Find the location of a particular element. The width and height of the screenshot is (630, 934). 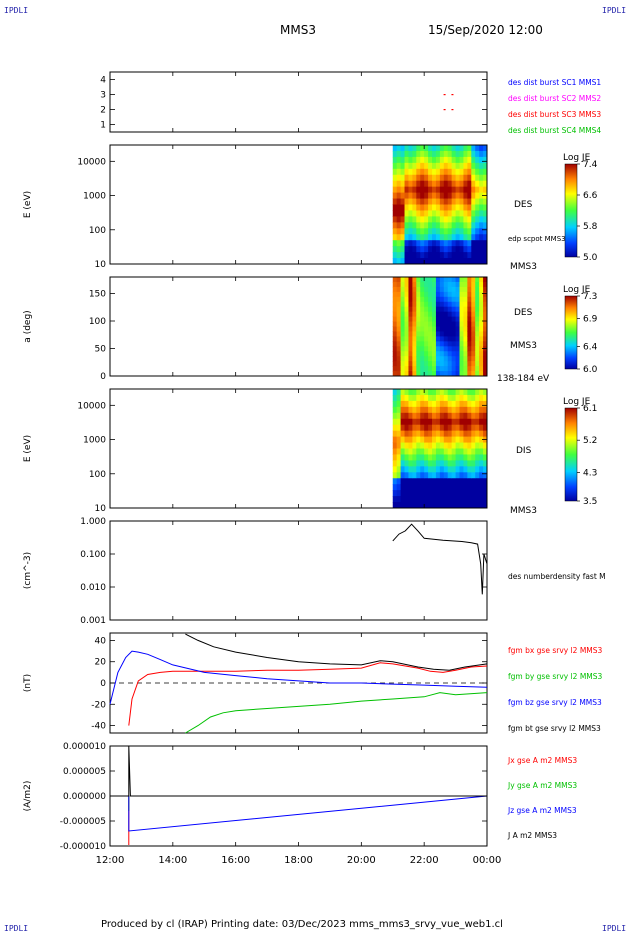

series-line is located at coordinates (336, 652).